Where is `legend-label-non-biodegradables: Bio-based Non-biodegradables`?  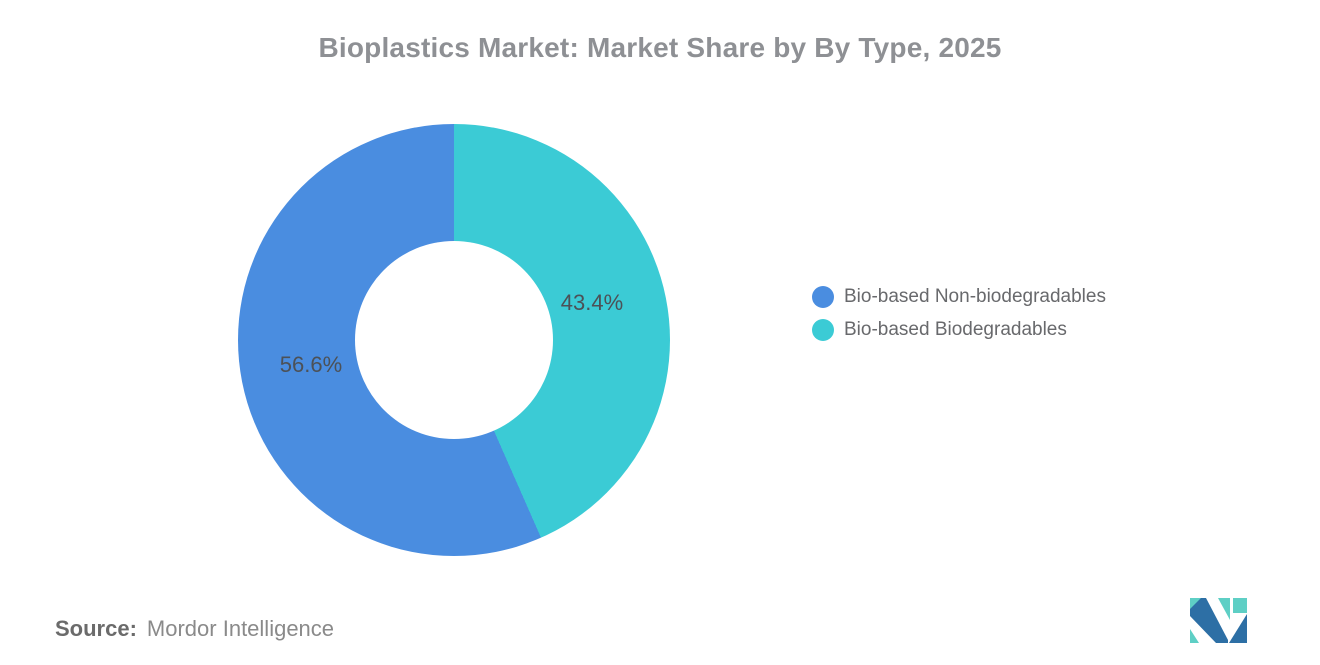 legend-label-non-biodegradables: Bio-based Non-biodegradables is located at coordinates (975, 296).